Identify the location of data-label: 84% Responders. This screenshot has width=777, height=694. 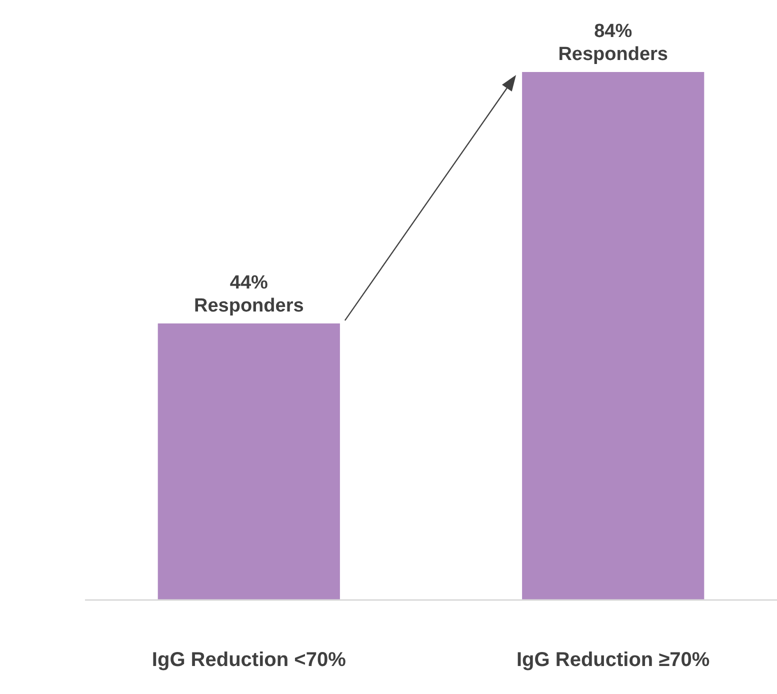
(613, 43).